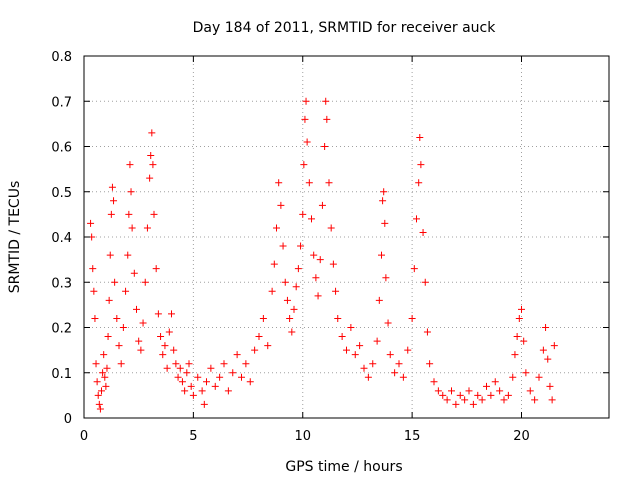 The width and height of the screenshot is (640, 480). What do you see at coordinates (193, 436) in the screenshot?
I see `x-tick-label: 5` at bounding box center [193, 436].